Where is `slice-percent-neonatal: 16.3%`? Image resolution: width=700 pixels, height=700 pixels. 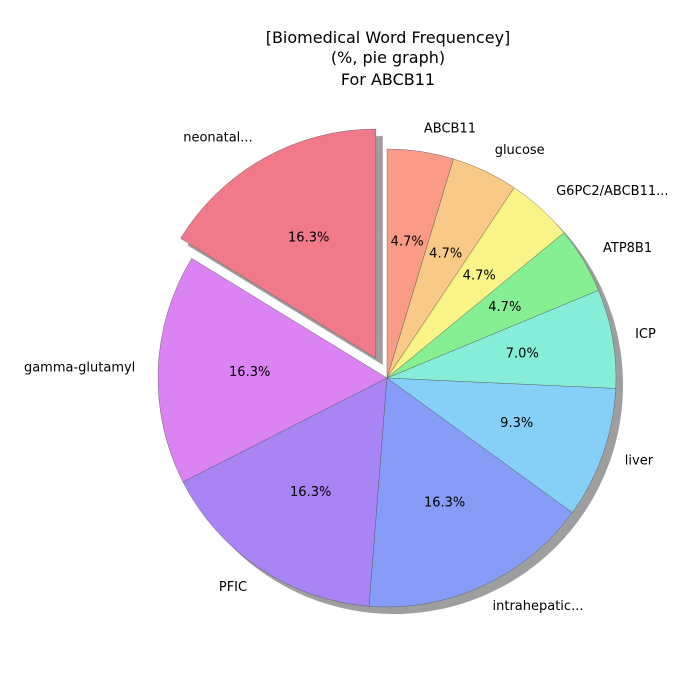 slice-percent-neonatal: 16.3% is located at coordinates (308, 238).